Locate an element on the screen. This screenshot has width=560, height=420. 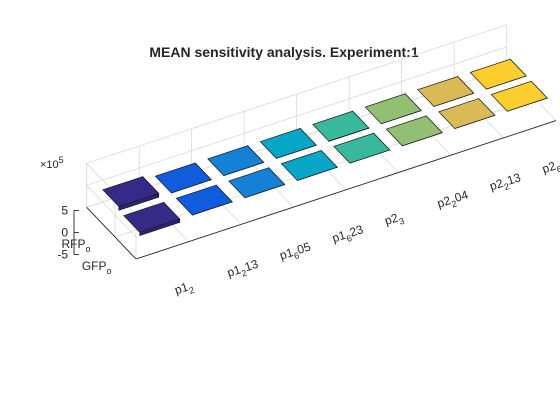
chart-title: MEAN sensitivity analysis. Experiment:1 is located at coordinates (283, 52).